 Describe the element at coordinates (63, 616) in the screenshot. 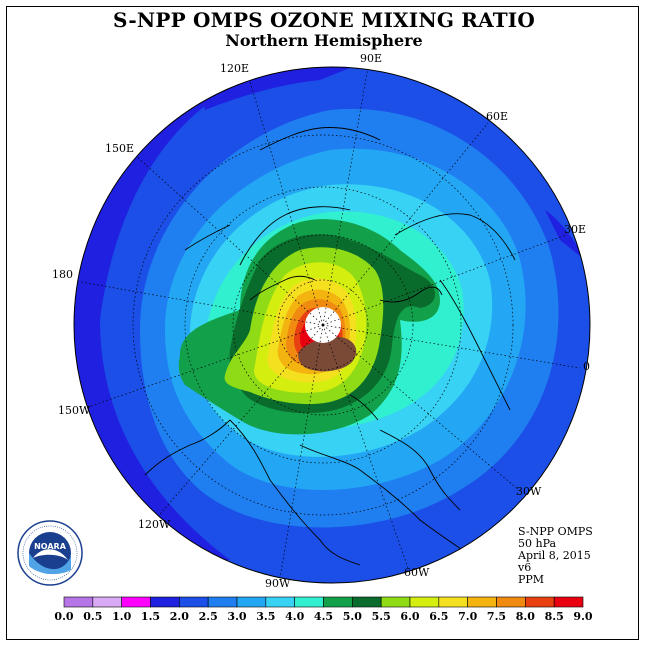

I see `colorbar-label: 0.0` at that location.